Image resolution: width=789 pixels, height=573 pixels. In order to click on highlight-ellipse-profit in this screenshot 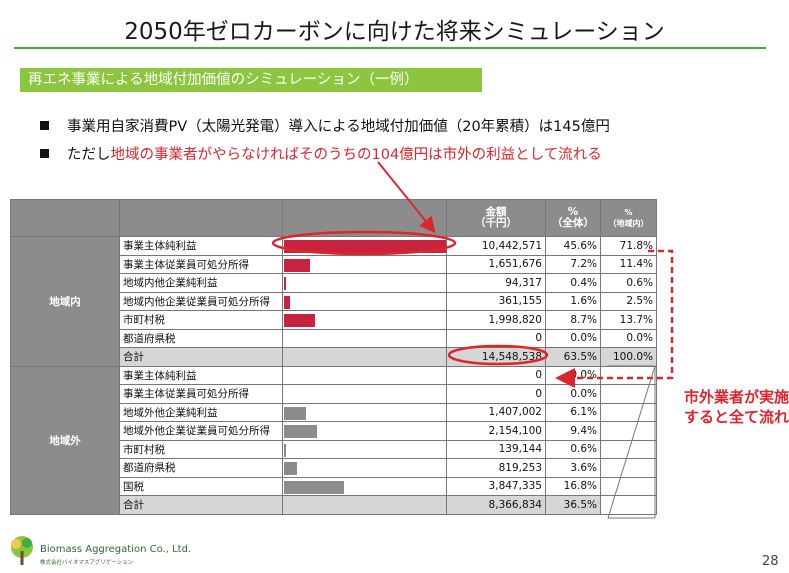, I will do `click(364, 243)`.